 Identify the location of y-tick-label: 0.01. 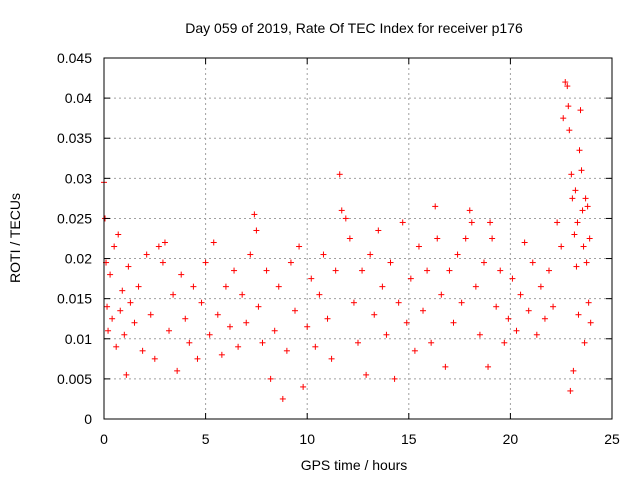
(78, 339).